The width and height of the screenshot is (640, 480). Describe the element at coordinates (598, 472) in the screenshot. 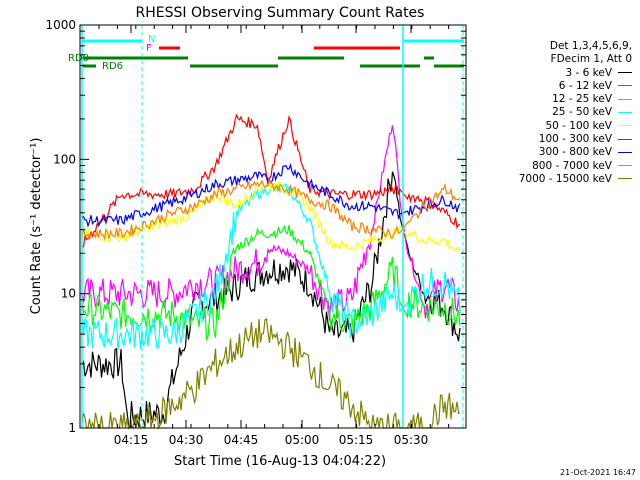

I see `timestamp: 21-Oct-2021 16:47` at that location.